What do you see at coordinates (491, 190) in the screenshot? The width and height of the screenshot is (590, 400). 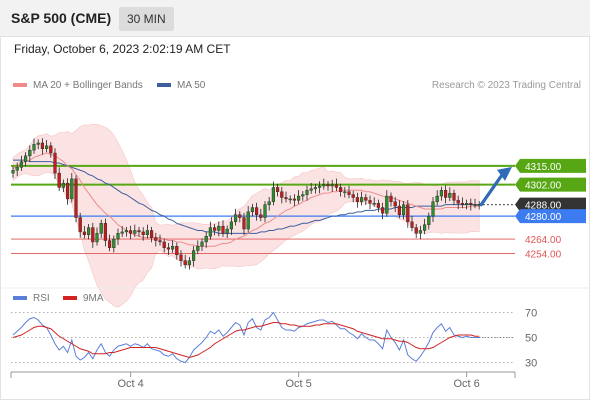 I see `projection-arrow` at bounding box center [491, 190].